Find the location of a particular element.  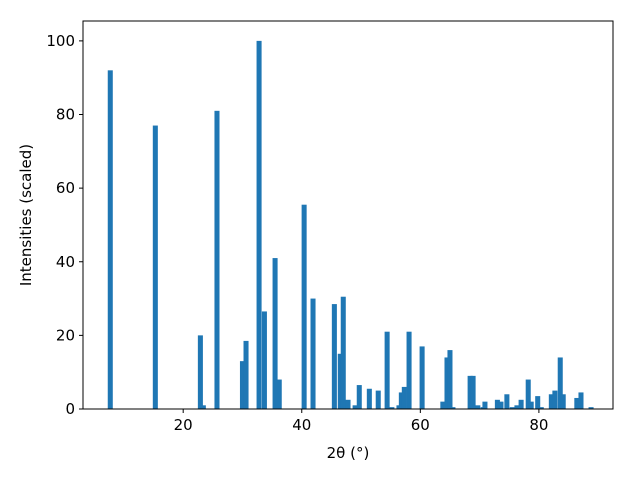

y-tick-label: 0 is located at coordinates (70, 409).